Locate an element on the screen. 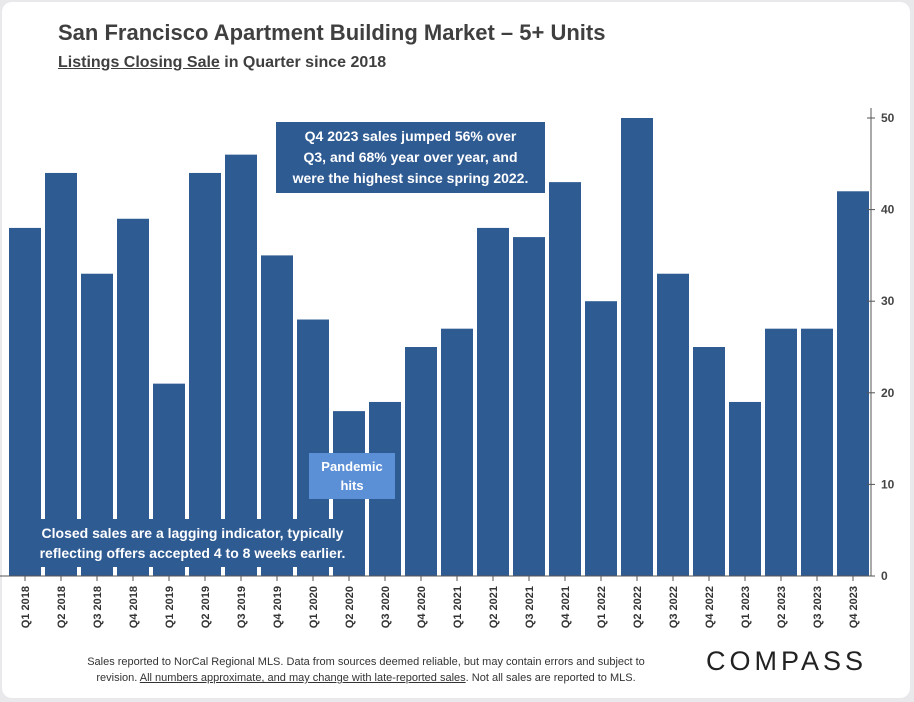 This screenshot has height=702, width=914. subtitle-rest: in Quarter since 2018 is located at coordinates (303, 62).